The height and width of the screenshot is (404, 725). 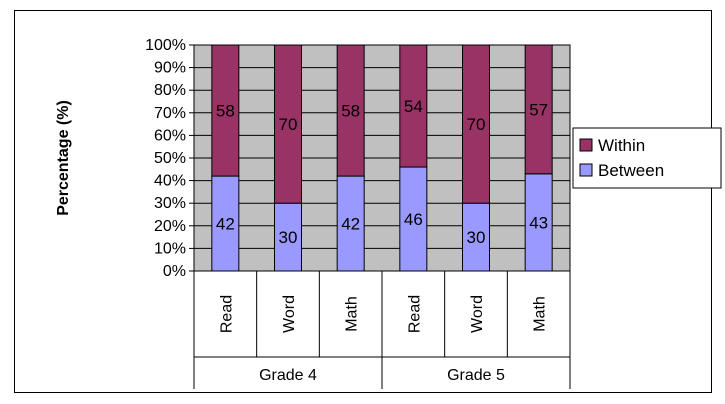 I want to click on y-tick-label: 60%, so click(x=170, y=135).